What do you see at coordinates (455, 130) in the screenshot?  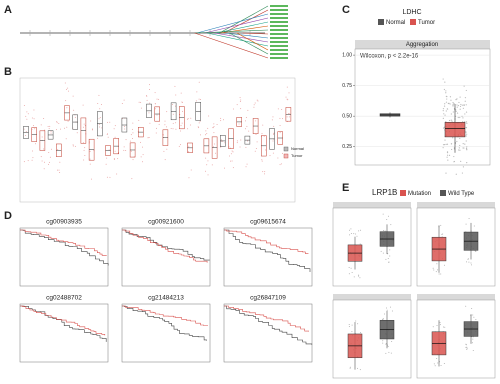 I see `box` at bounding box center [455, 130].